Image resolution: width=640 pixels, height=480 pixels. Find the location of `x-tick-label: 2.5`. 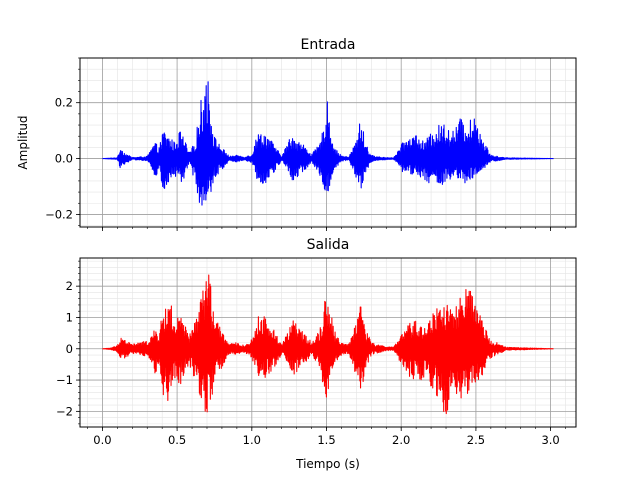

x-tick-label: 2.5 is located at coordinates (476, 440).